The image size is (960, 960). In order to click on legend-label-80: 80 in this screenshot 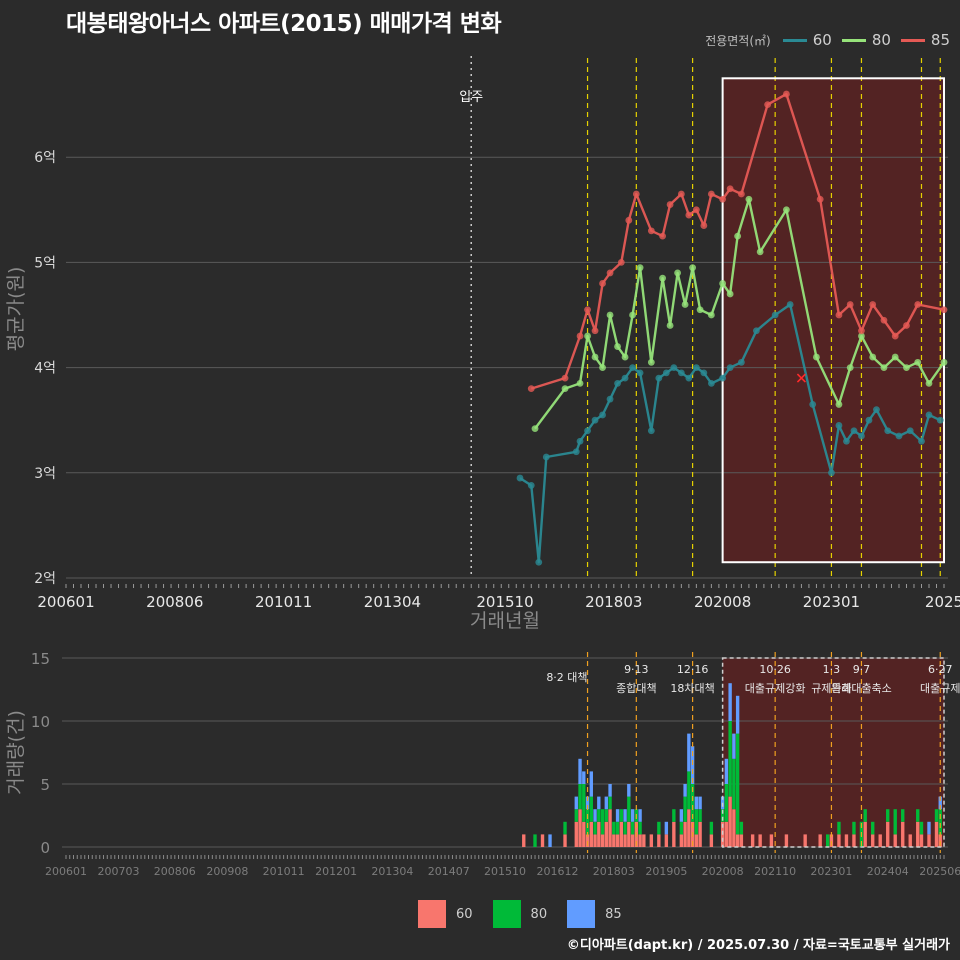, I will do `click(881, 40)`.